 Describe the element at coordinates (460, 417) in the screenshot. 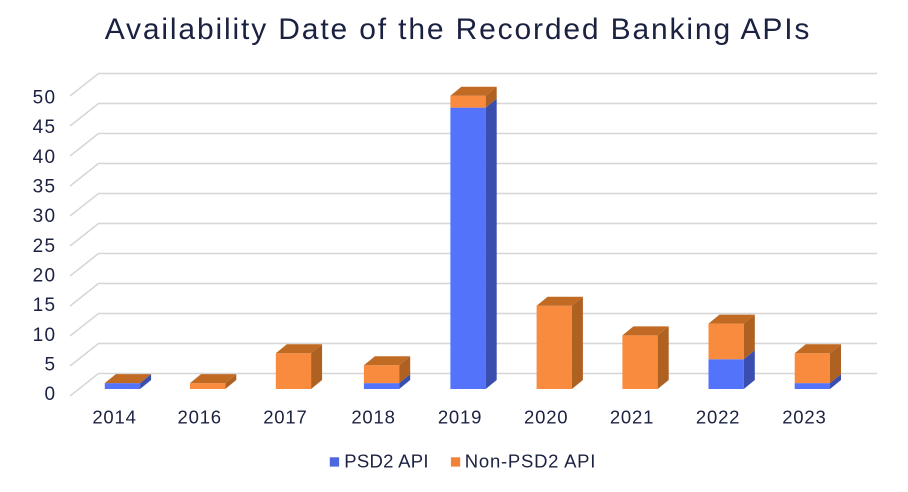

I see `svg-text: 2019` at that location.